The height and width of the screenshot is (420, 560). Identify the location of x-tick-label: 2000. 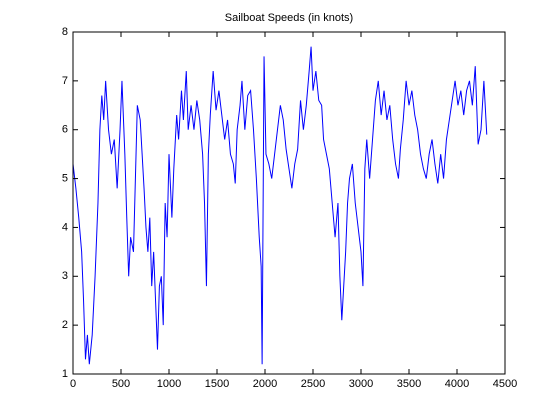
(265, 384).